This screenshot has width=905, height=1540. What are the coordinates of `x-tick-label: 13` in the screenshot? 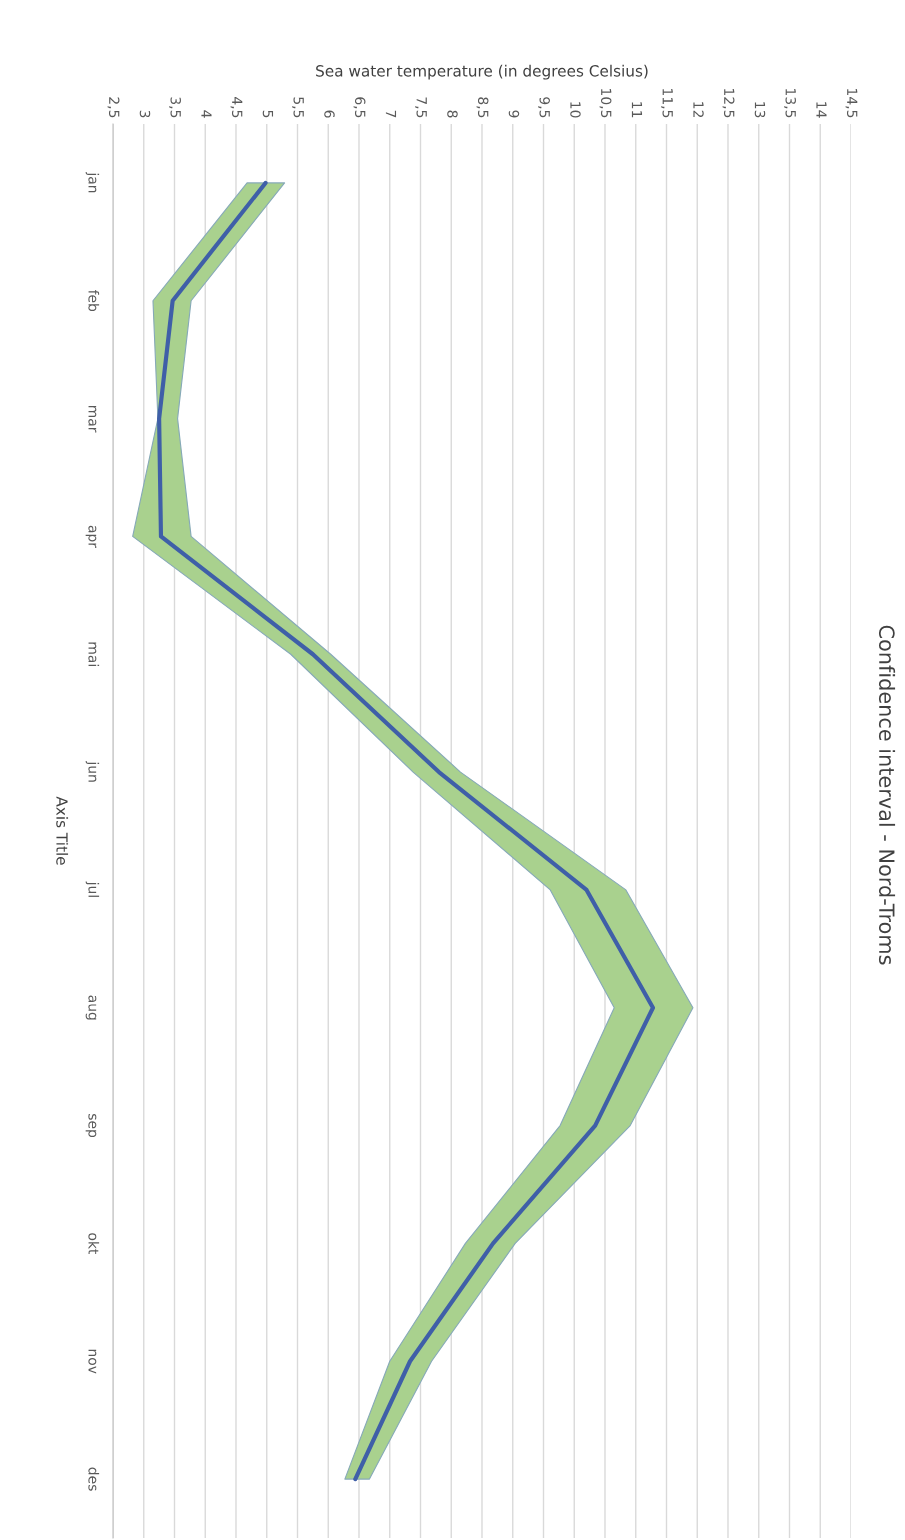 It's located at (760, 110).